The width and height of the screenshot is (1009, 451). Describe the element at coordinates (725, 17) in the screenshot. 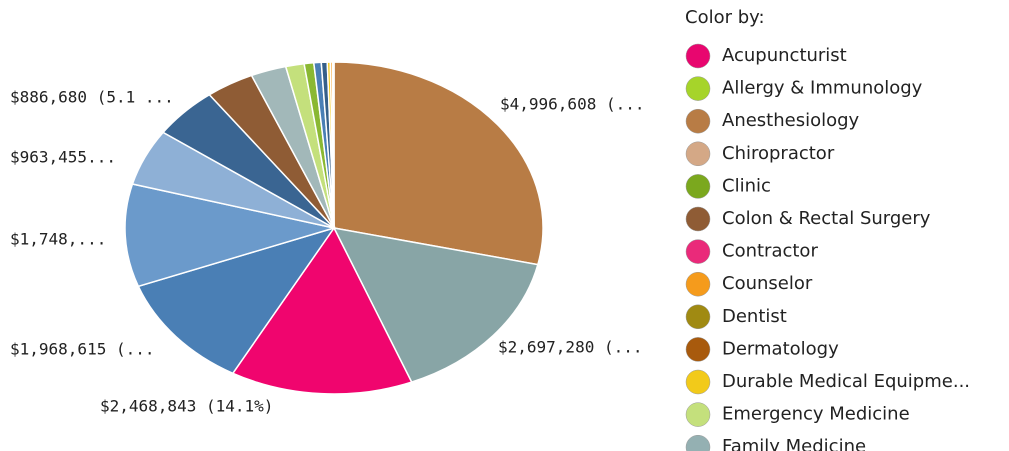

I see `legend-title: Color by:` at that location.